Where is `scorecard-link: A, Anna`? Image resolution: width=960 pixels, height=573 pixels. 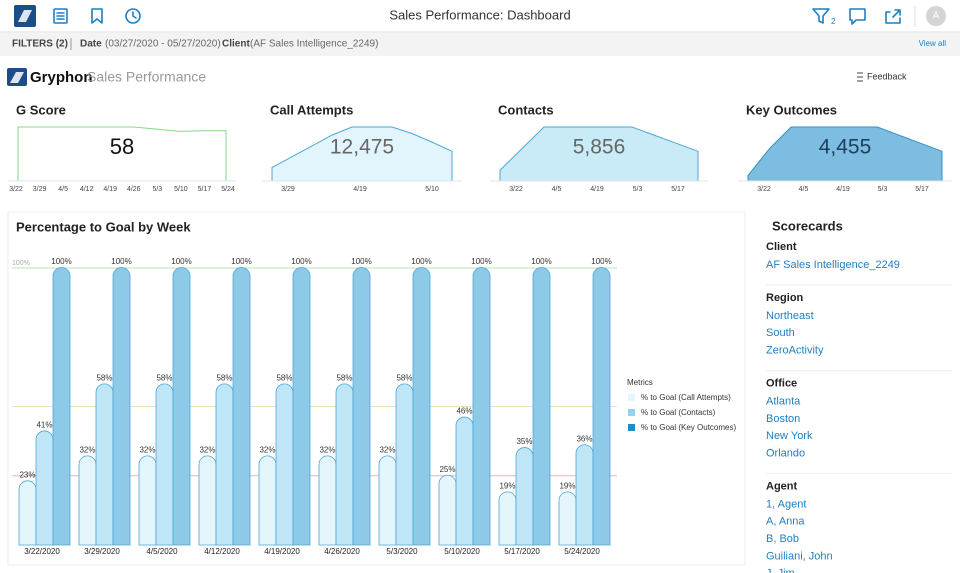
scorecard-link: A, Anna is located at coordinates (785, 522).